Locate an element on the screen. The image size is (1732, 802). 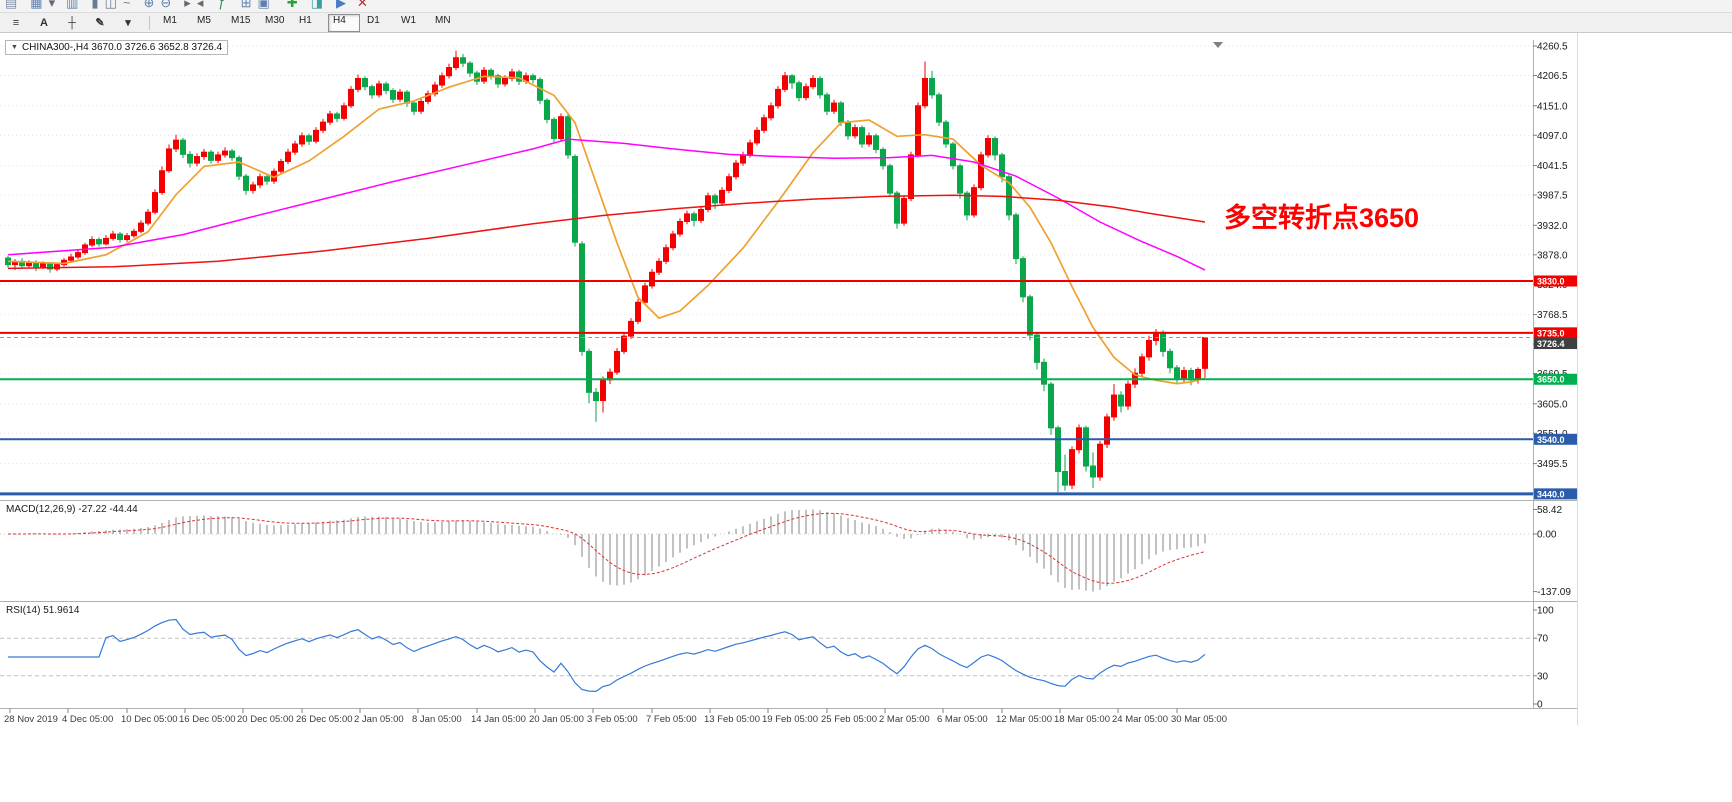
svg-text: 3540.0 is located at coordinates (1551, 440).